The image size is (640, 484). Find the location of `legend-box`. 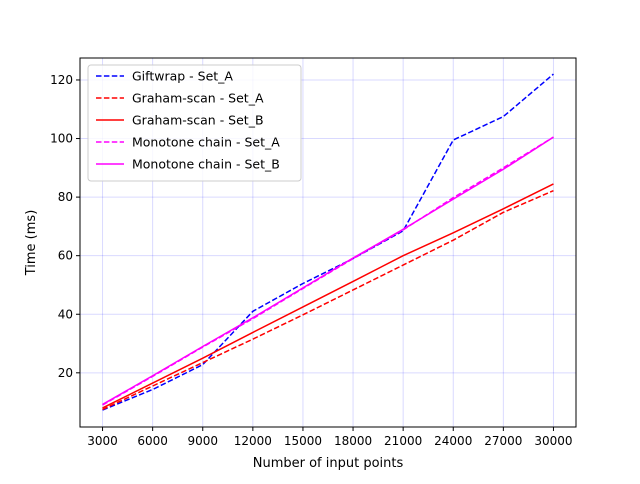

legend-box is located at coordinates (194, 123).